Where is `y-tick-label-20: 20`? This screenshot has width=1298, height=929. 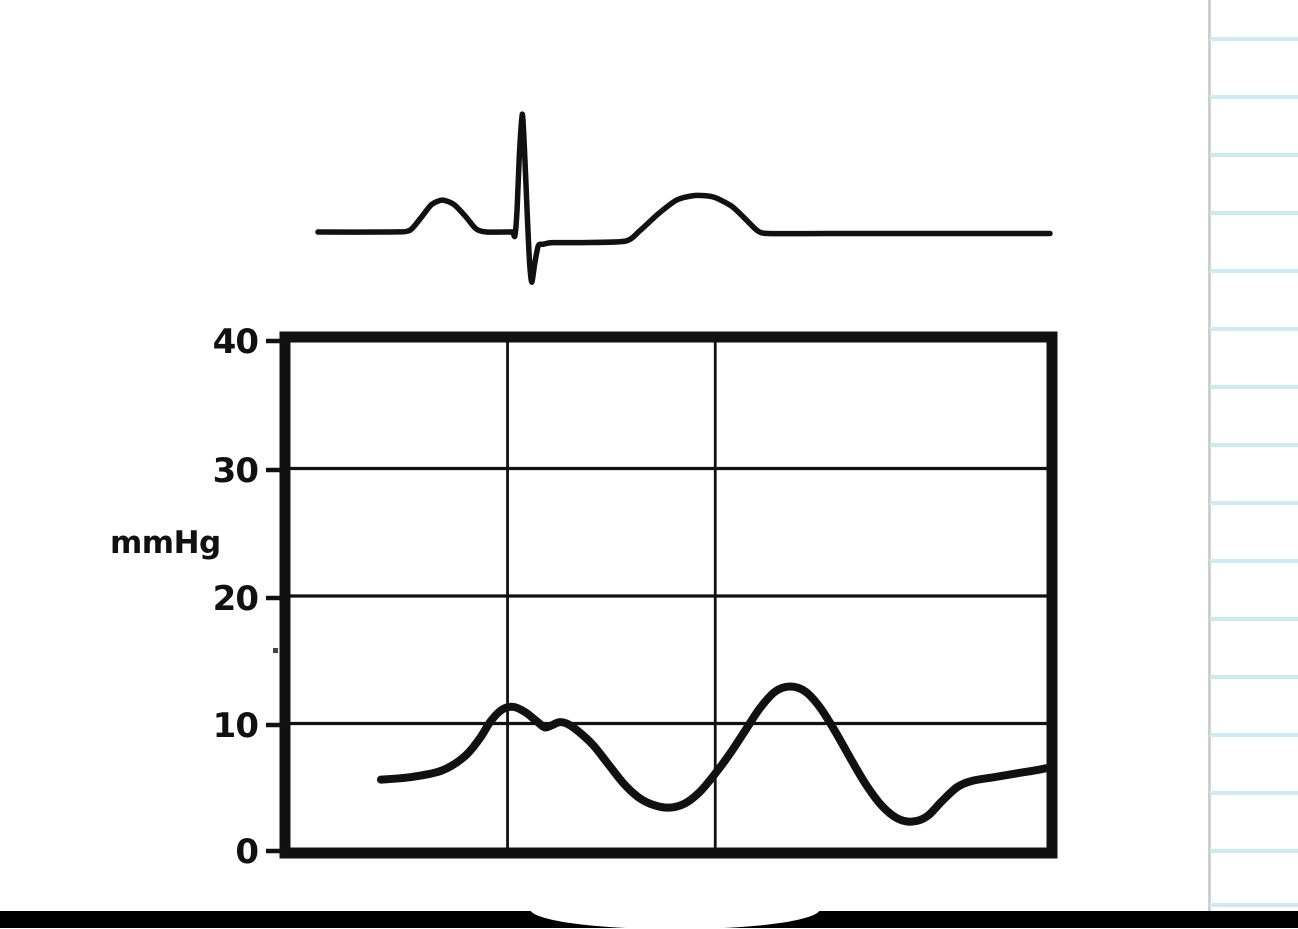
y-tick-label-20: 20 is located at coordinates (235, 599).